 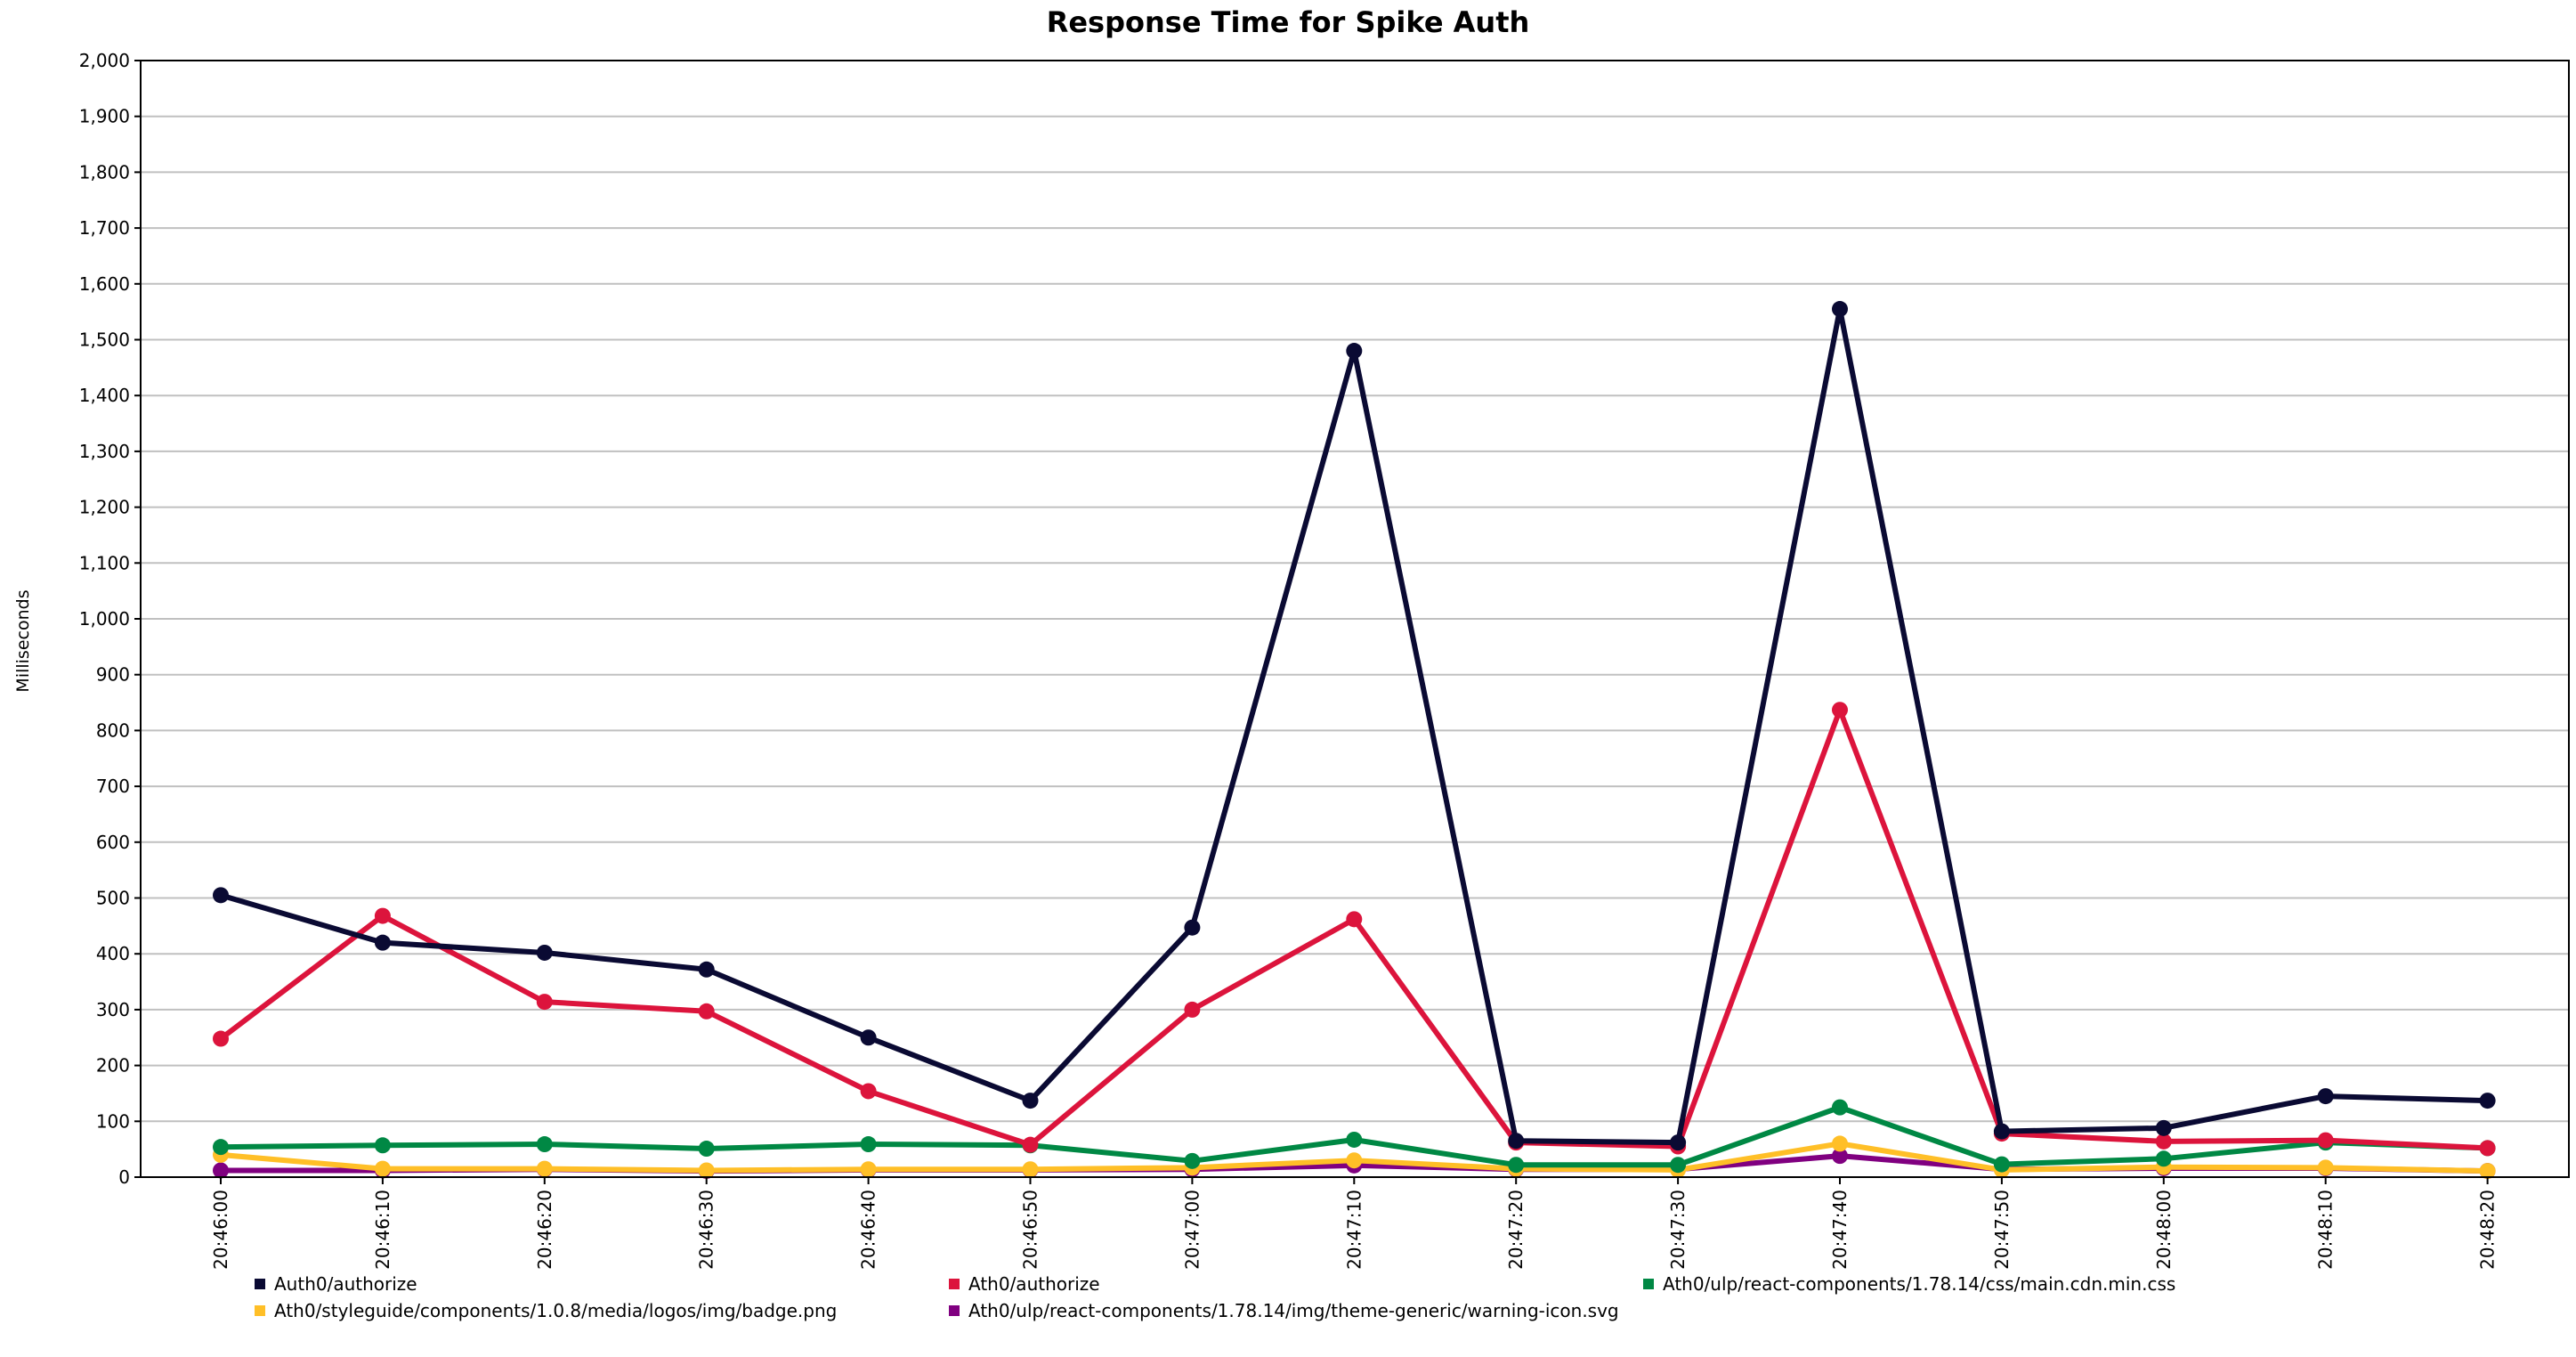 I want to click on y-tick-label: 700, so click(x=113, y=787).